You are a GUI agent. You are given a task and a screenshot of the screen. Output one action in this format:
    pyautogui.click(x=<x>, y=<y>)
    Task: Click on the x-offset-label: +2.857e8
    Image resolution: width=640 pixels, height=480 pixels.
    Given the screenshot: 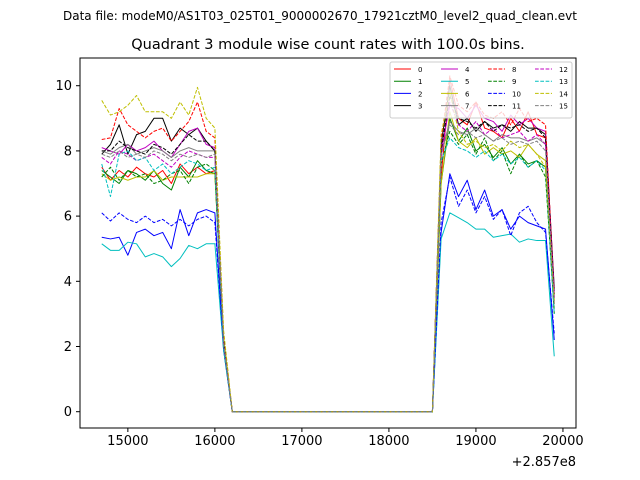 What is the action you would take?
    pyautogui.click(x=544, y=462)
    